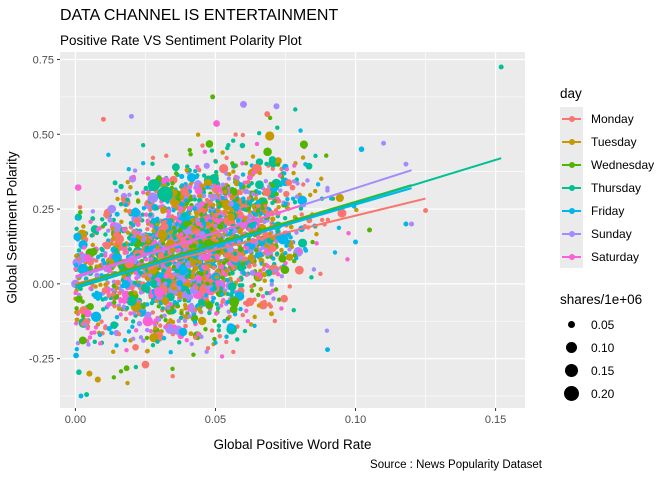  Describe the element at coordinates (607, 164) in the screenshot. I see `day-legend-item: Wednesday` at that location.